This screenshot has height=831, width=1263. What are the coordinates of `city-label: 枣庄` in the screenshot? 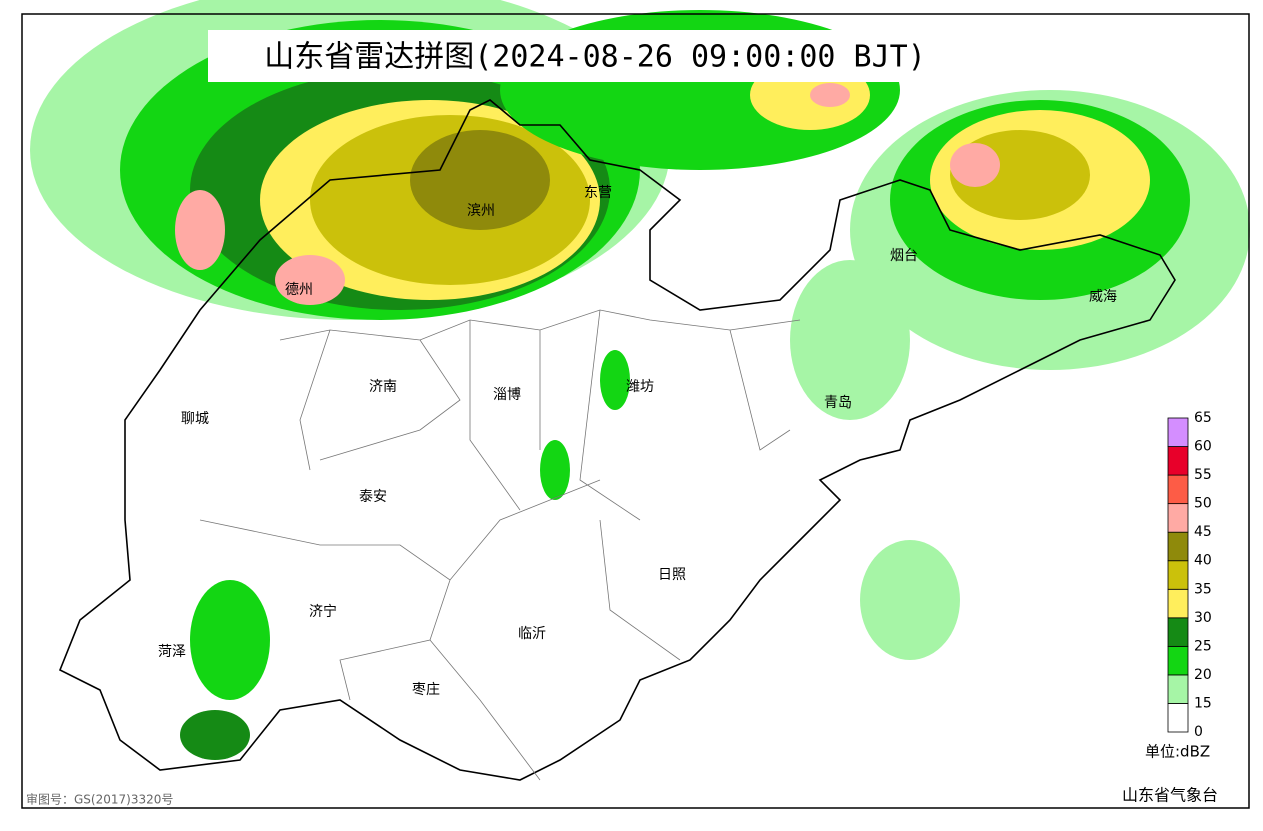 It's located at (426, 689).